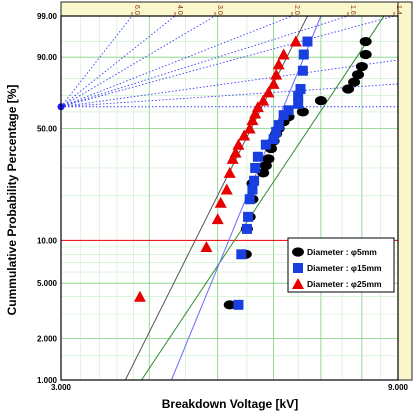 Image resolution: width=416 pixels, height=414 pixels. I want to click on y-tick-label: 2.000, so click(47, 339).